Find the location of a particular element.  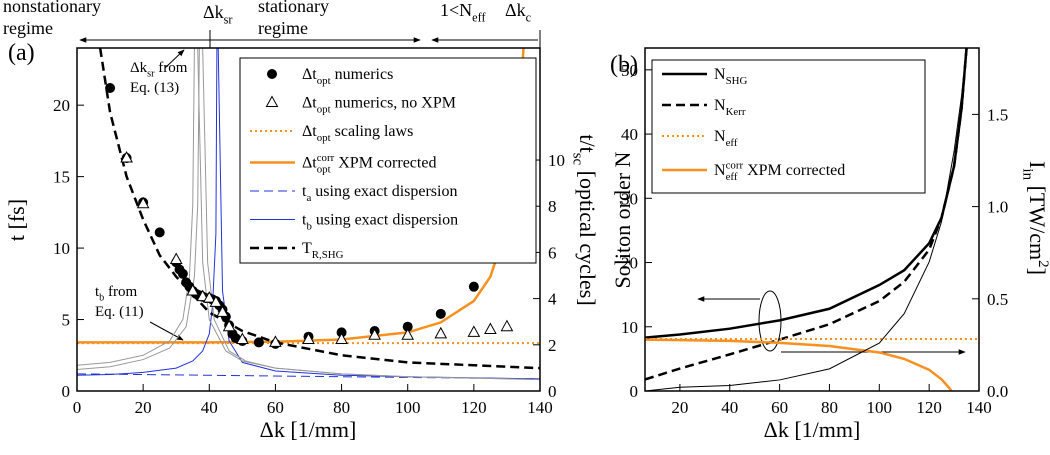

axis-pointers is located at coordinates (831, 322).